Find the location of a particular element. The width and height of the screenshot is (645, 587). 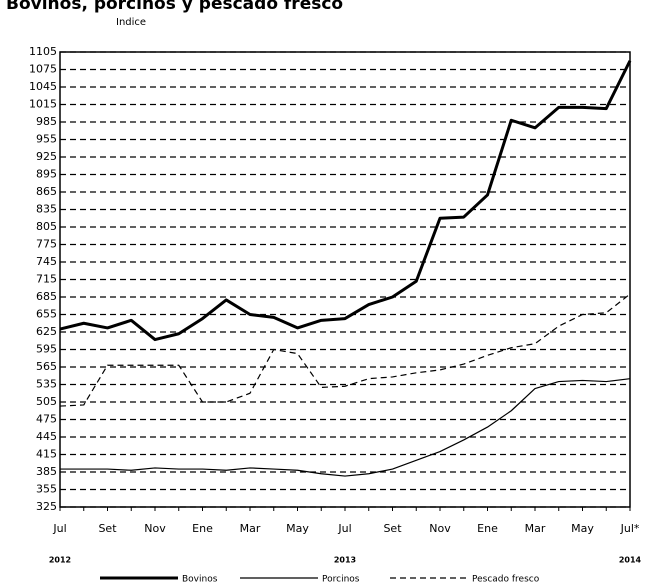

year-label: 2014 is located at coordinates (630, 560).